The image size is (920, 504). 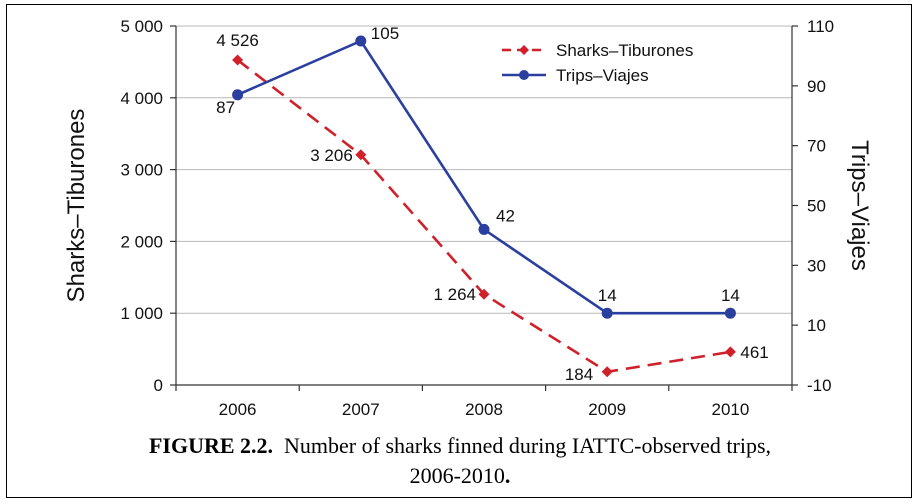 What do you see at coordinates (816, 86) in the screenshot?
I see `right-axis-tick-label: 90` at bounding box center [816, 86].